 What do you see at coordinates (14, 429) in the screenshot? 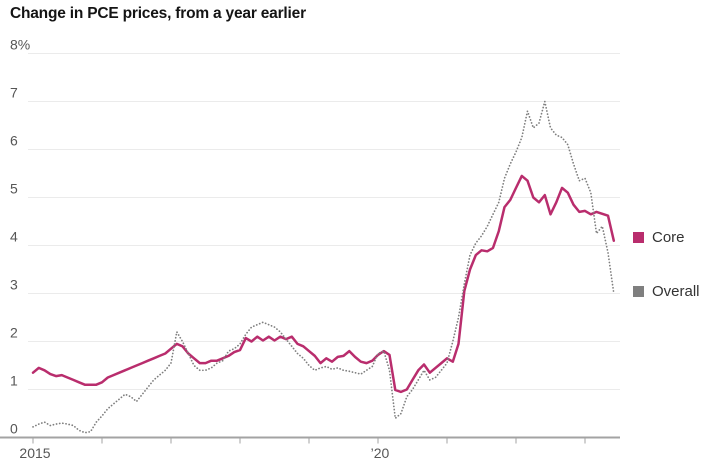
I see `y-axis-tick-label: 0` at bounding box center [14, 429].